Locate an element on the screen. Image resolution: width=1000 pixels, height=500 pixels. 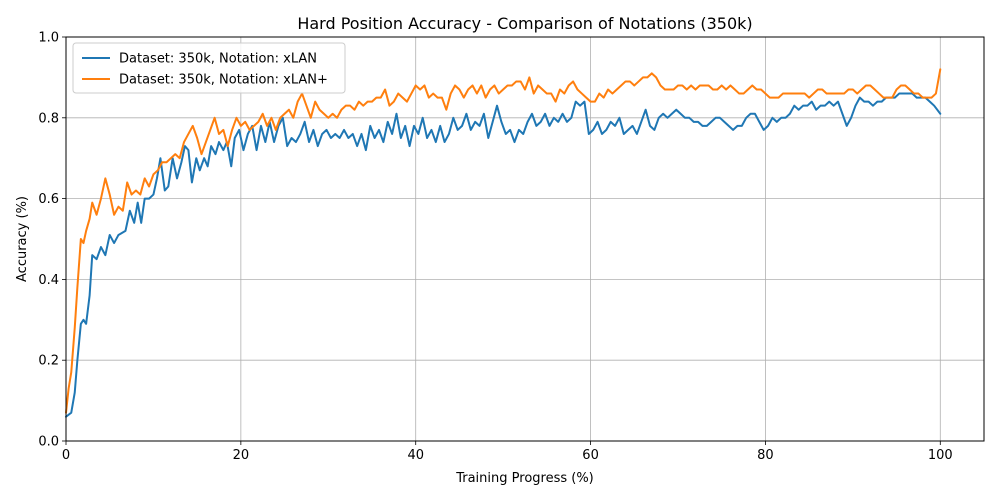
x-tick-label: 60 is located at coordinates (590, 455).